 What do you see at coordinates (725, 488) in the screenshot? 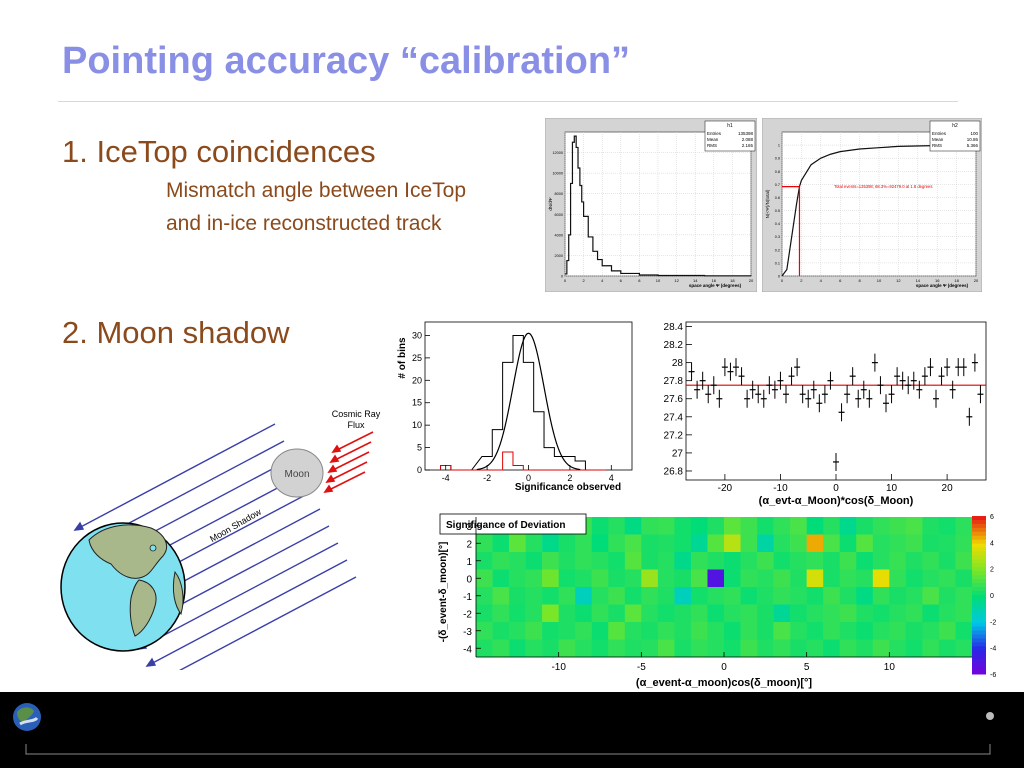
I see `flux-xtick: -20` at bounding box center [725, 488].